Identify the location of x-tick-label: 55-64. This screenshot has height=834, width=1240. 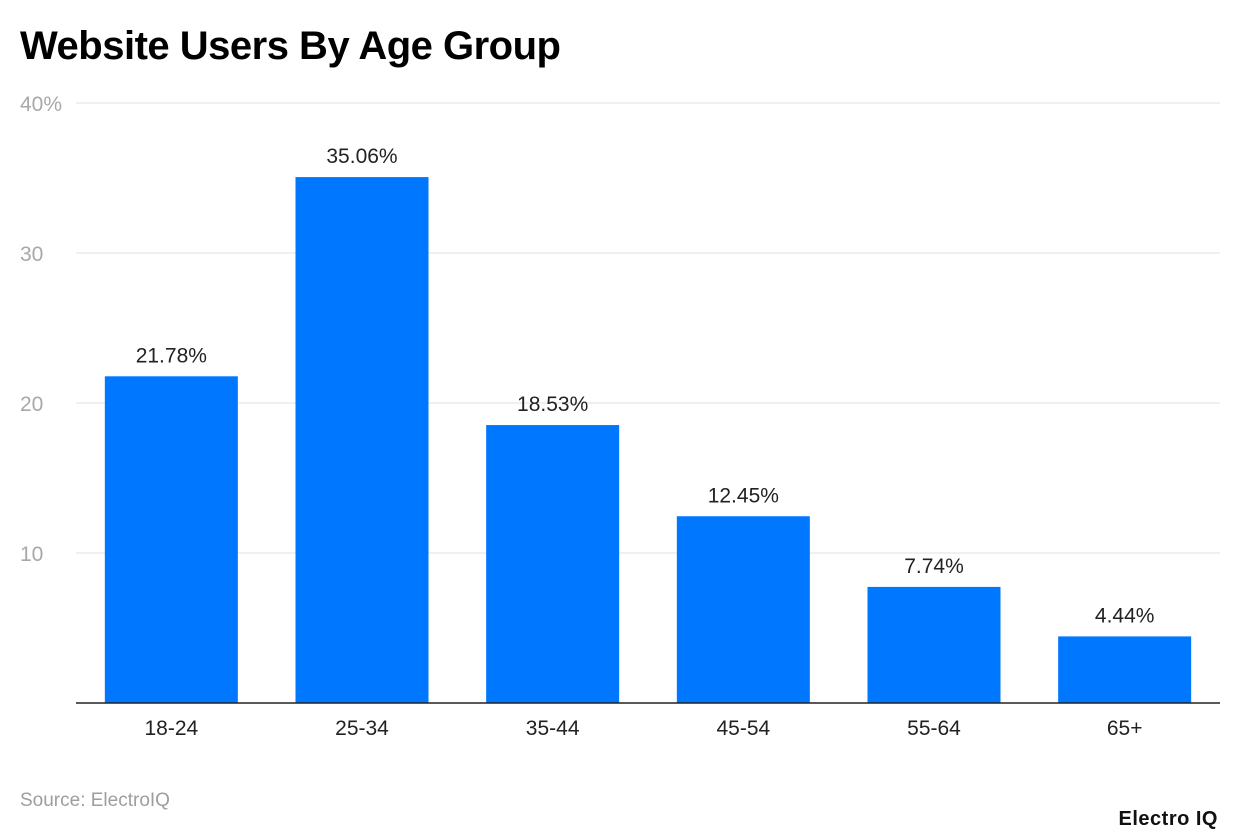
(934, 728).